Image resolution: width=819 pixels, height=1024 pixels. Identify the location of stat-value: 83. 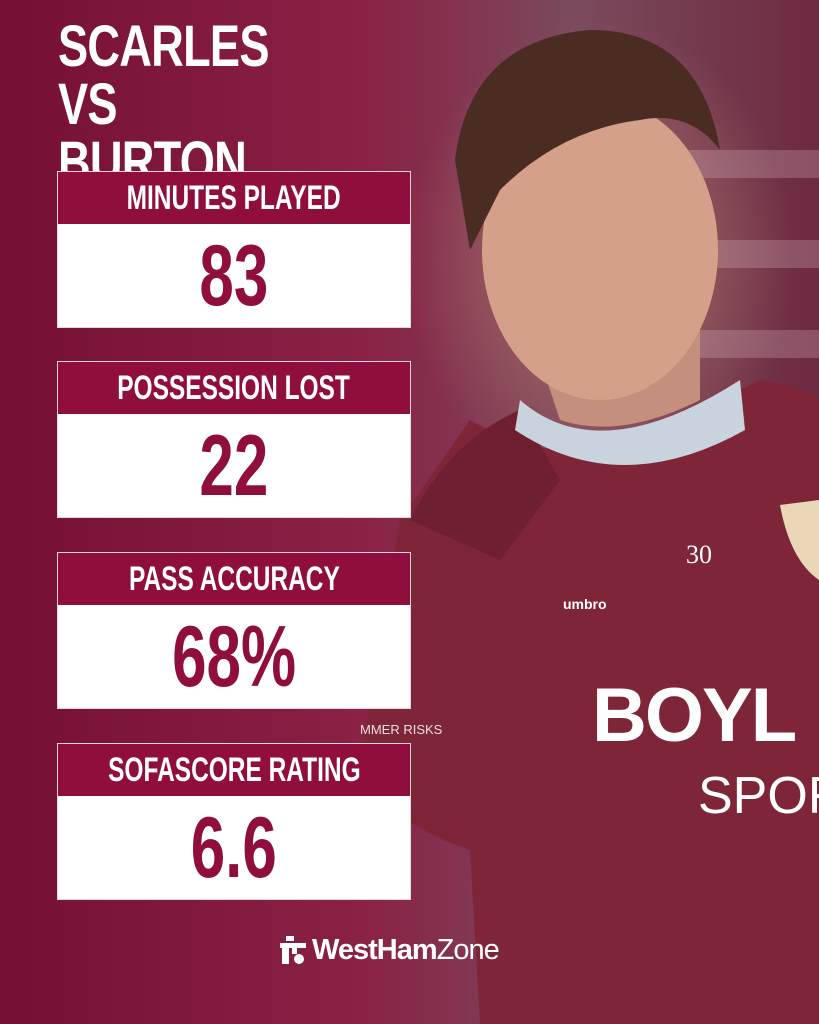
(234, 275).